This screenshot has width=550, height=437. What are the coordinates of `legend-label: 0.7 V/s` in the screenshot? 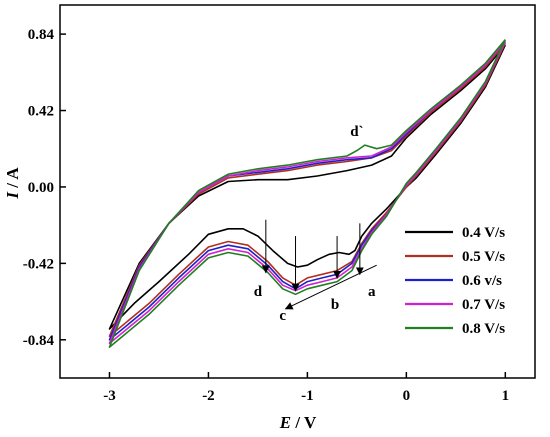 It's located at (483, 305).